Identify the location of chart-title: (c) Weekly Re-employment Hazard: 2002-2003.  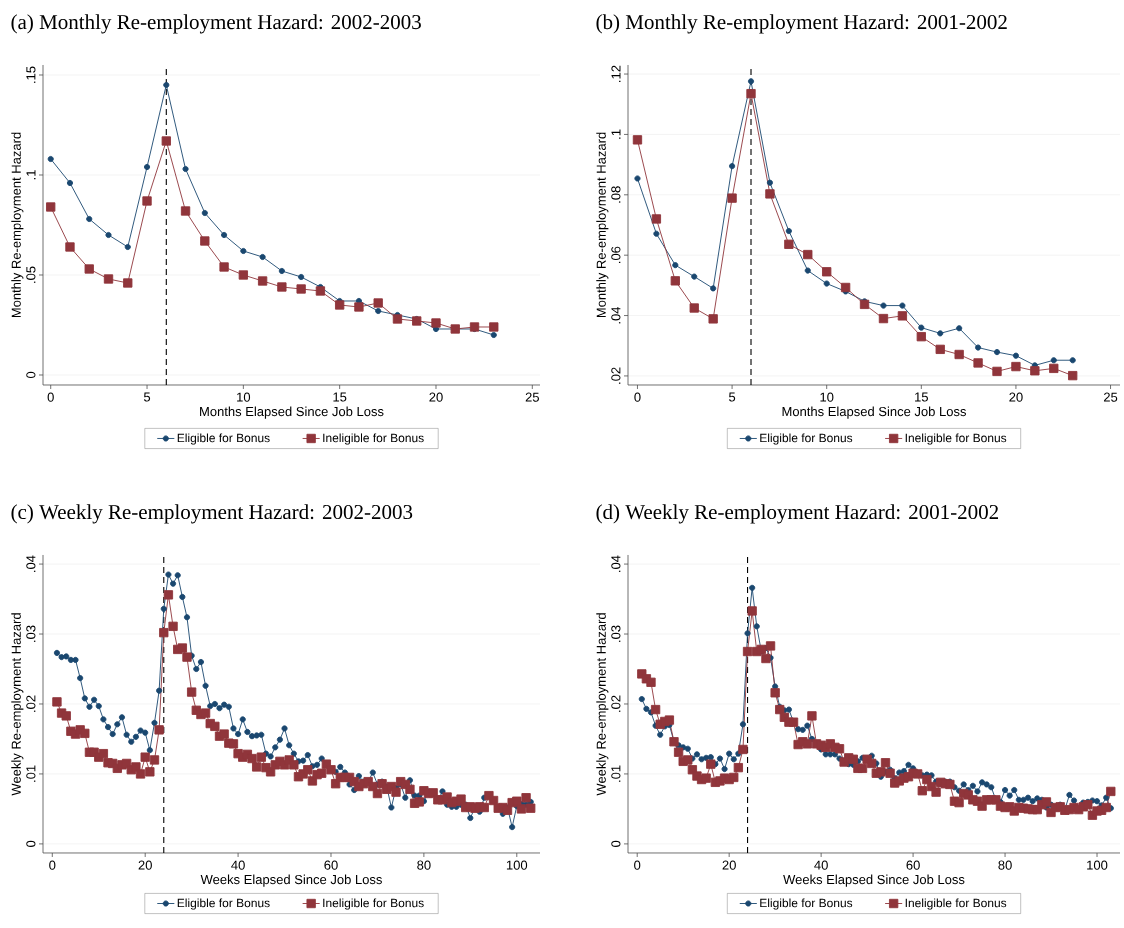
(212, 514).